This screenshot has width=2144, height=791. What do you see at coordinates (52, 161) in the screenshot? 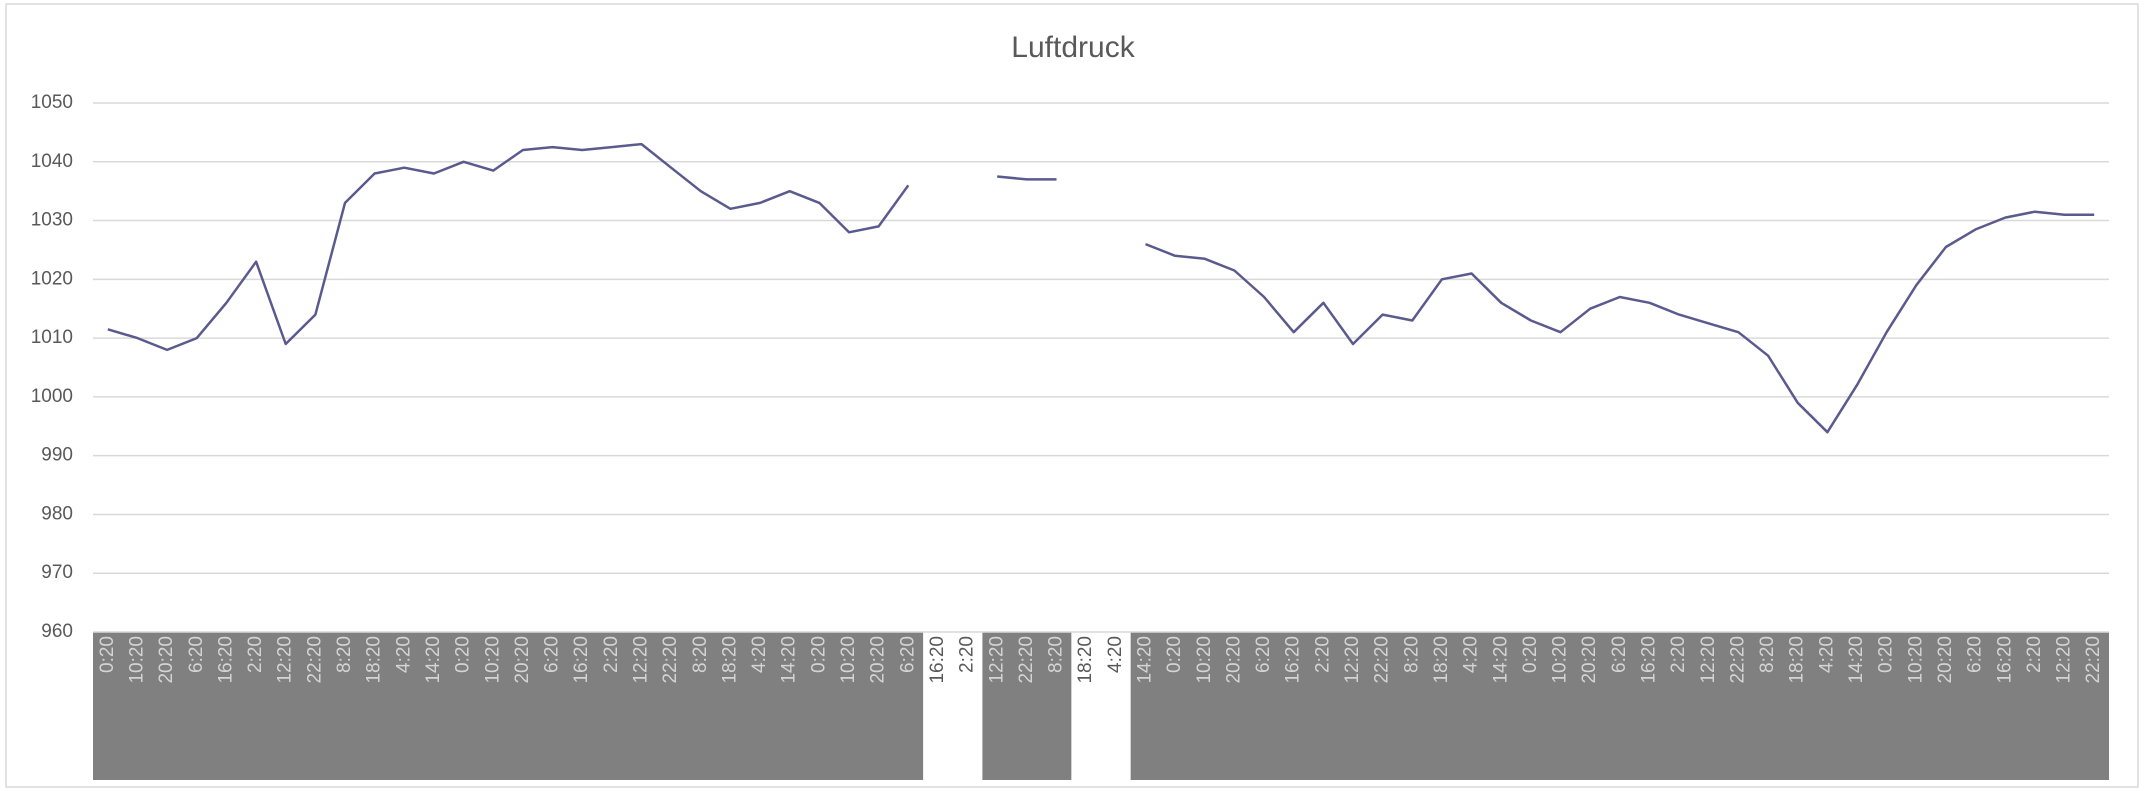
I see `y-tick-label: 1040` at bounding box center [52, 161].